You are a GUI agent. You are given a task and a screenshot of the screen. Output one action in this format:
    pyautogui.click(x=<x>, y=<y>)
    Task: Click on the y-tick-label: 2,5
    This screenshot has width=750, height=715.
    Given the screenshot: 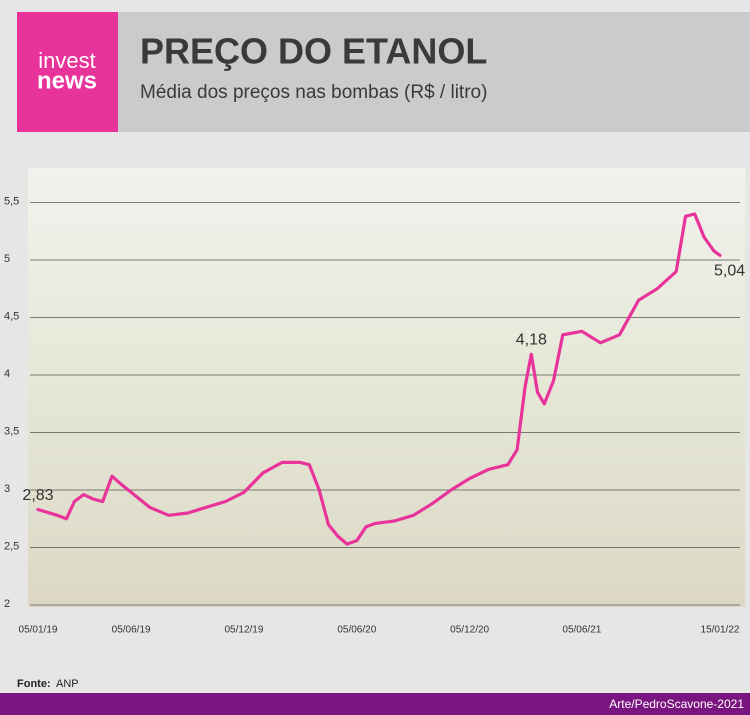 What is the action you would take?
    pyautogui.click(x=11, y=546)
    